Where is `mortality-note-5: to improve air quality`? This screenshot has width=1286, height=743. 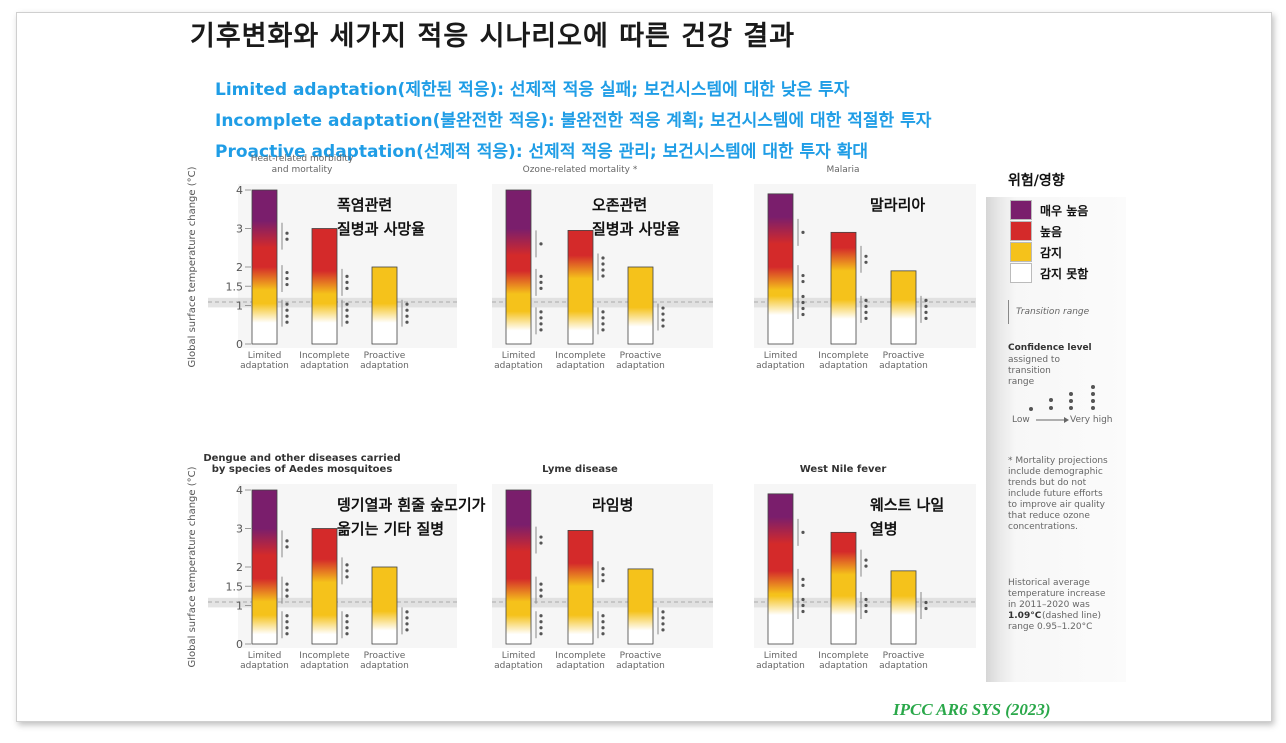 mortality-note-5: to improve air quality is located at coordinates (1056, 505).